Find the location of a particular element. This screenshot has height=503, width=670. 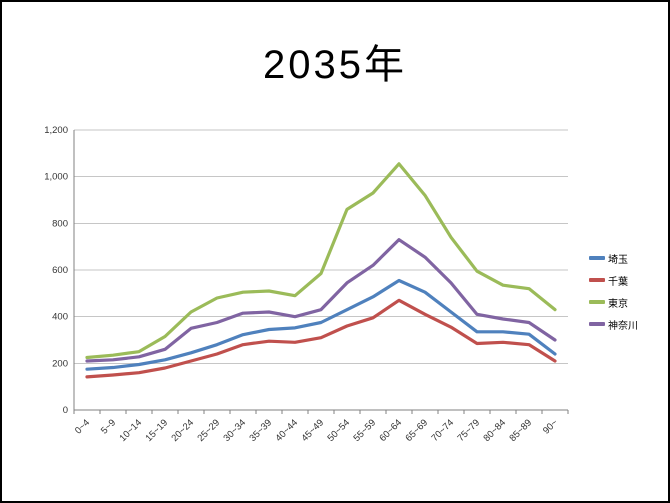

legend-item-3: 神奈川 is located at coordinates (613, 324).